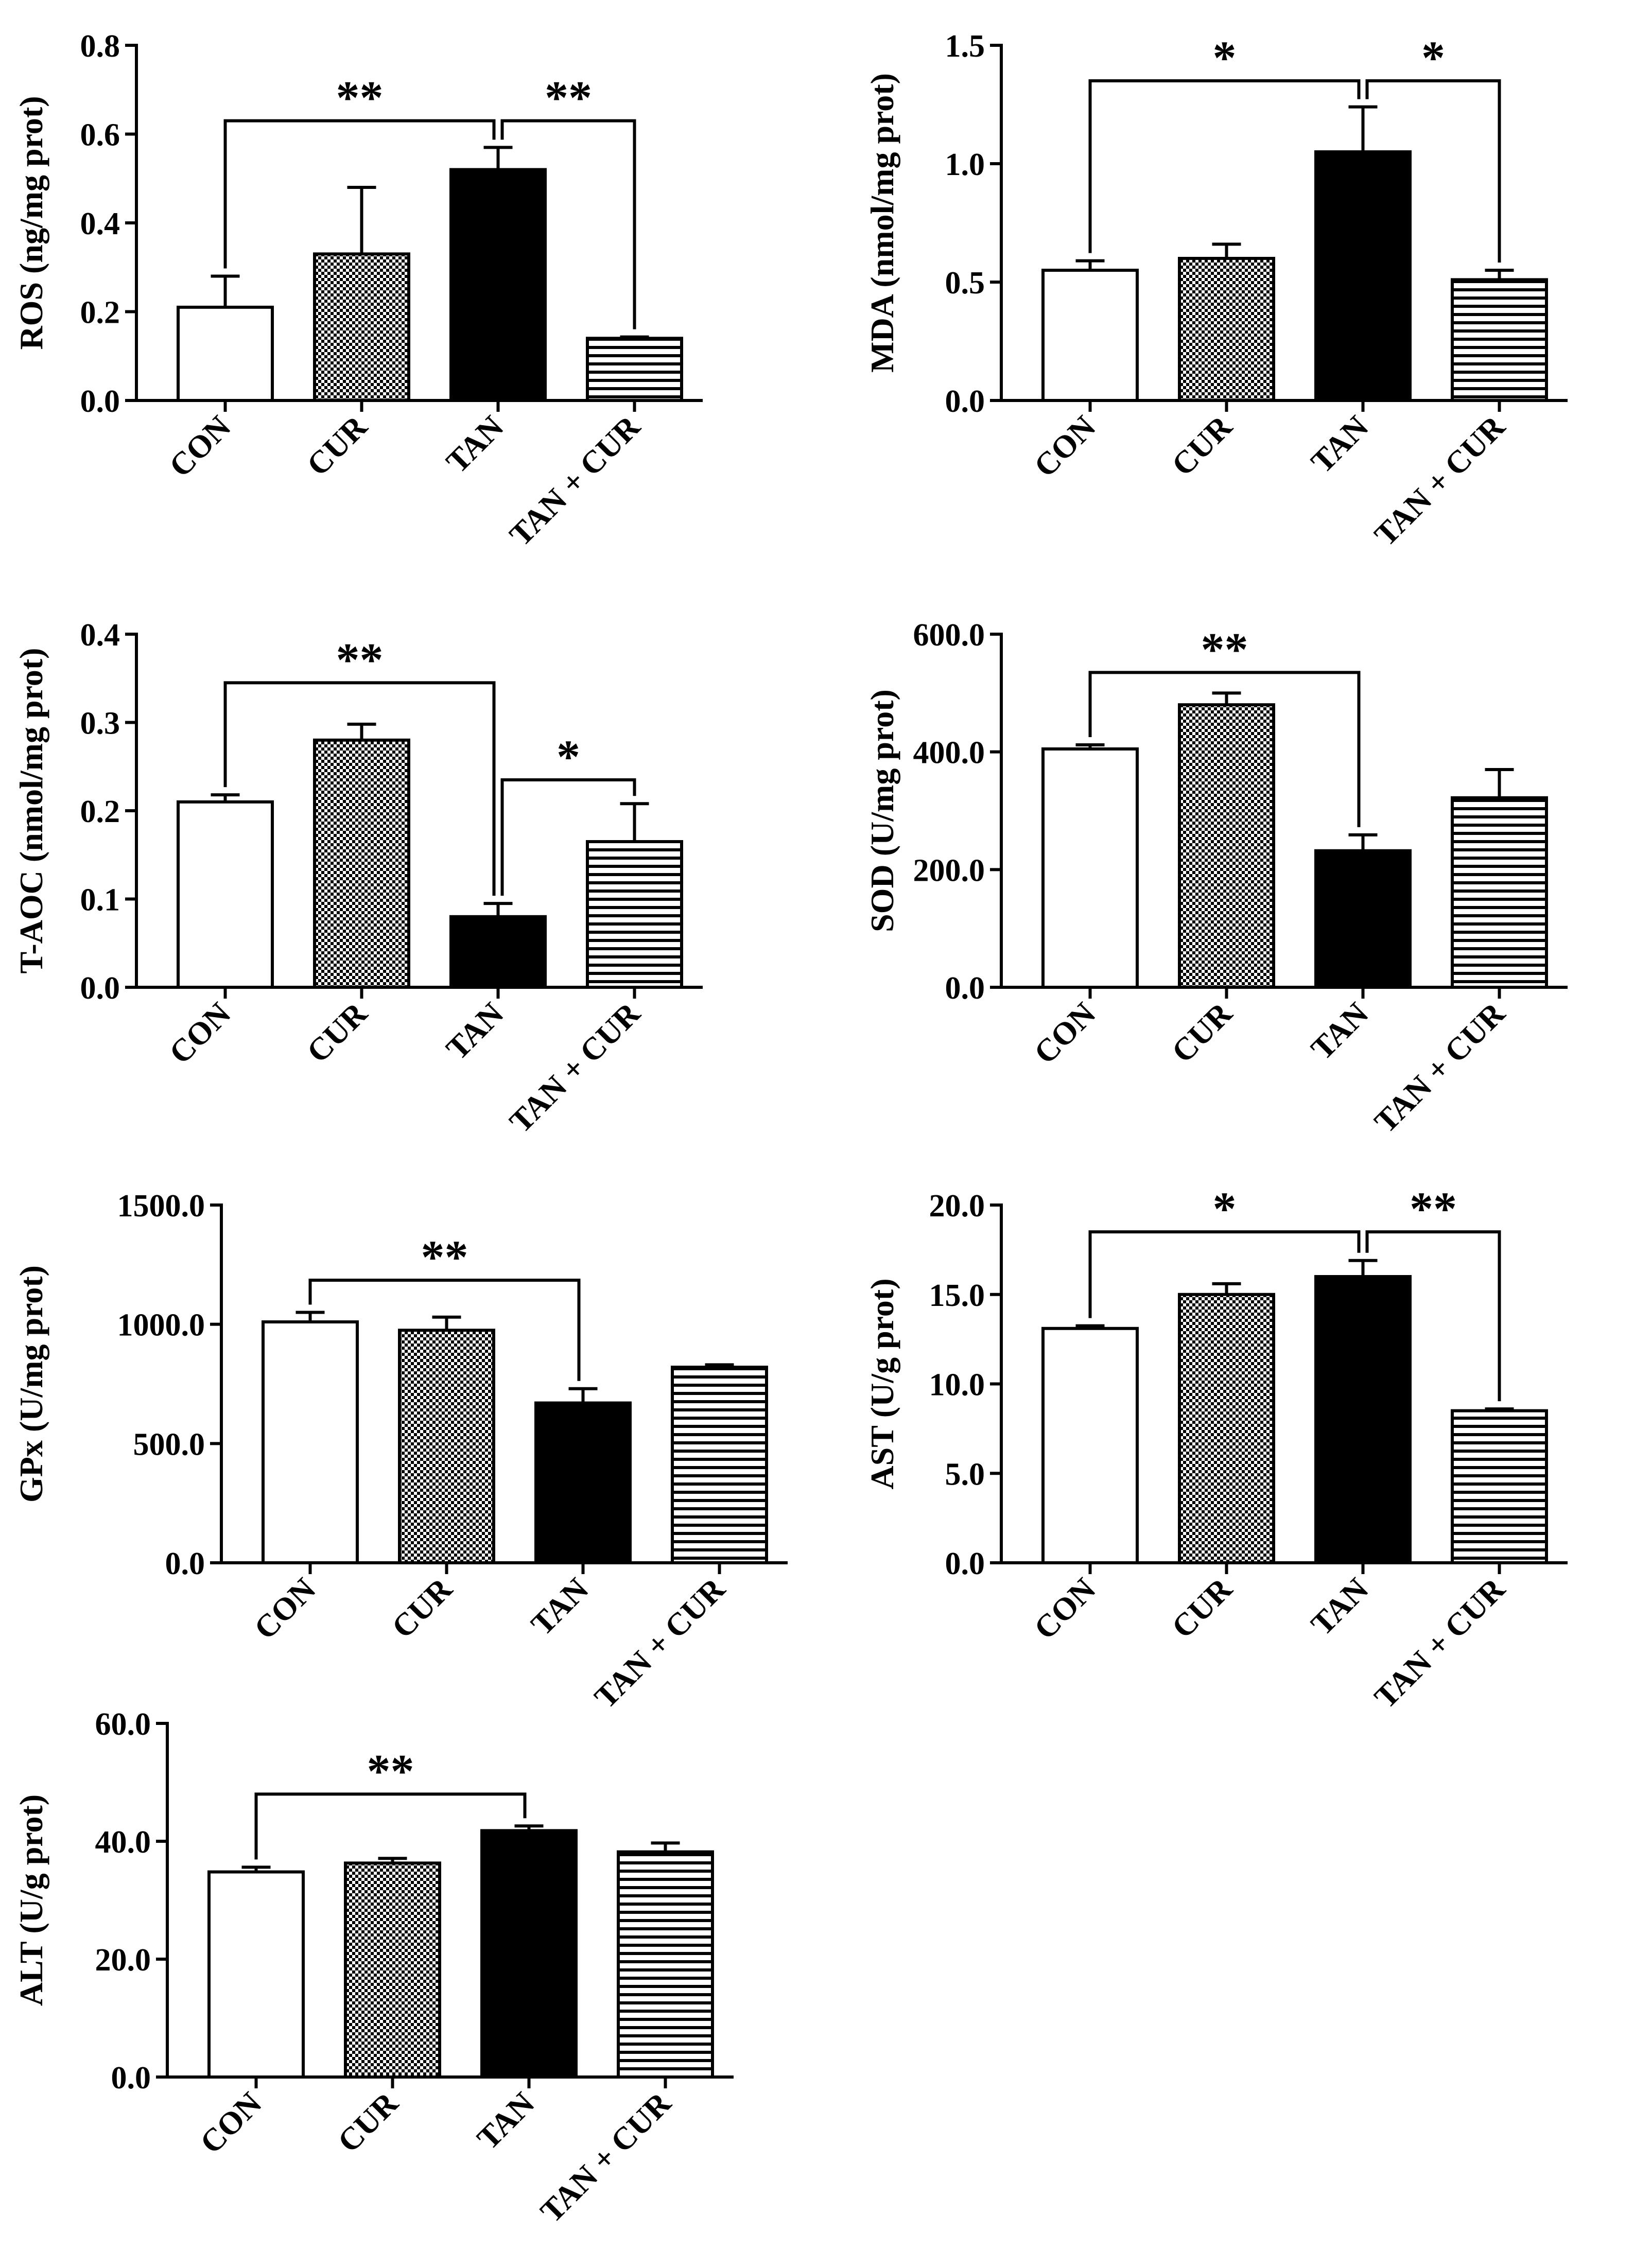  I want to click on sod-significance-bracket, so click(1224, 749).